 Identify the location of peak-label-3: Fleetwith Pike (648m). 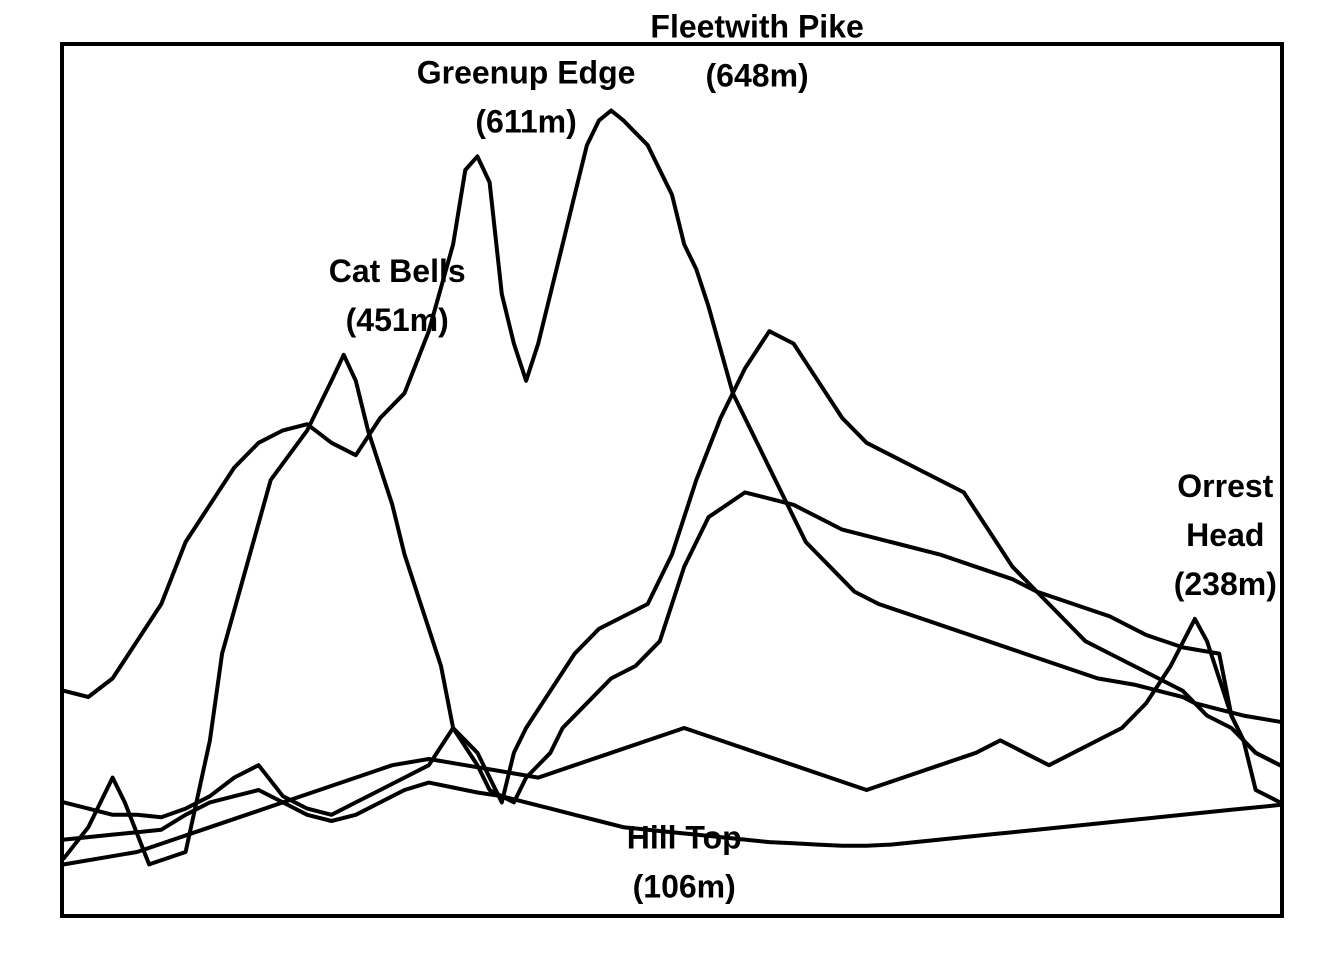
(756, 51).